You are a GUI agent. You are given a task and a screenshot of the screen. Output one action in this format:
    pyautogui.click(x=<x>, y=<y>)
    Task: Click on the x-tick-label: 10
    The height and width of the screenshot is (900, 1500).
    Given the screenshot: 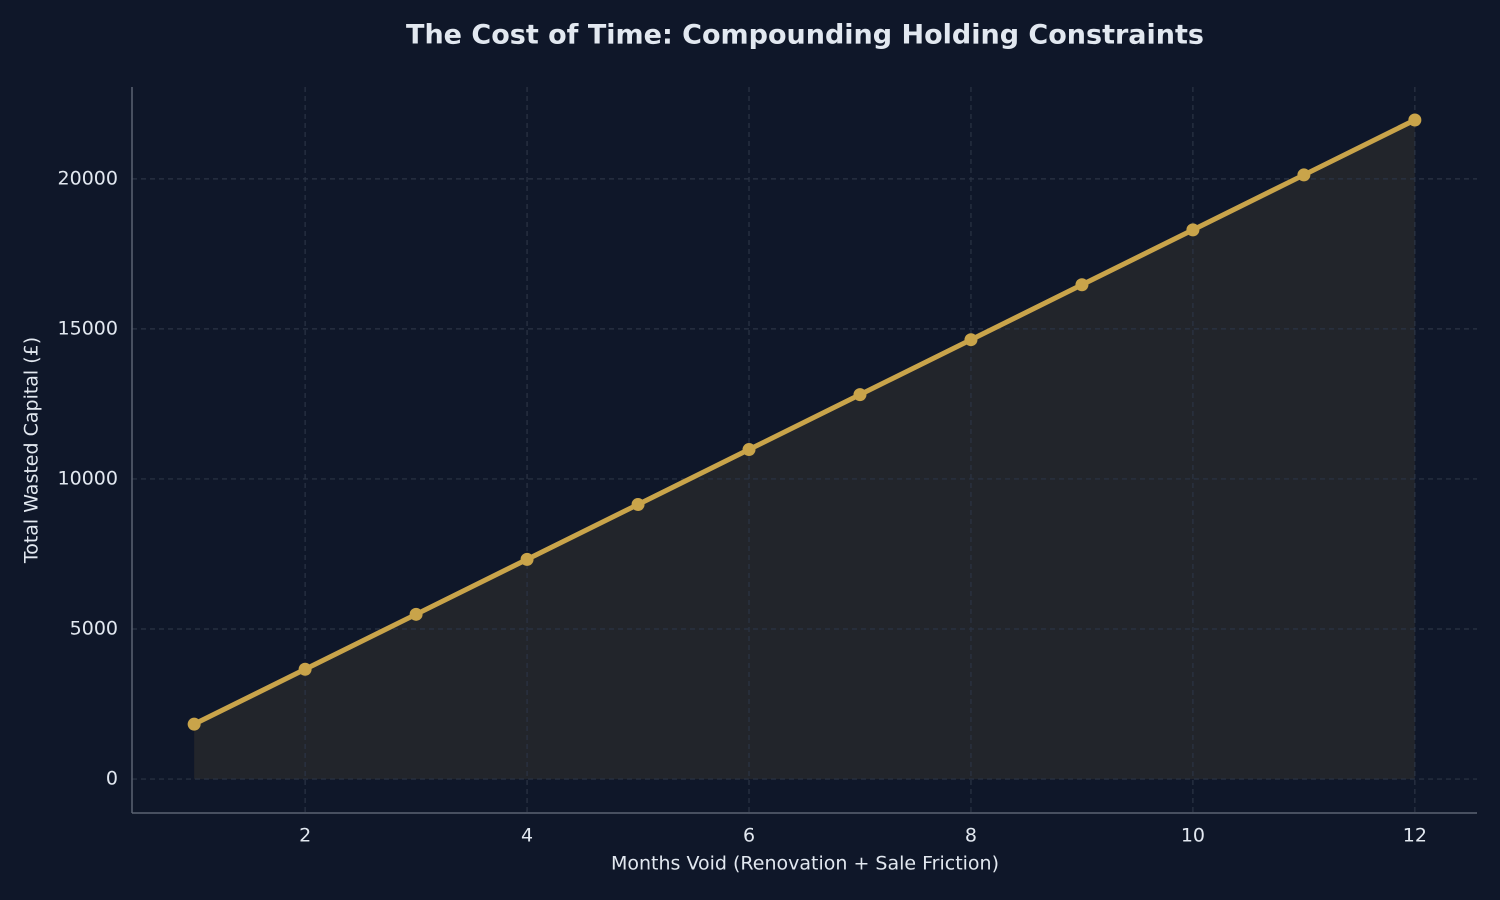 What is the action you would take?
    pyautogui.click(x=1193, y=836)
    